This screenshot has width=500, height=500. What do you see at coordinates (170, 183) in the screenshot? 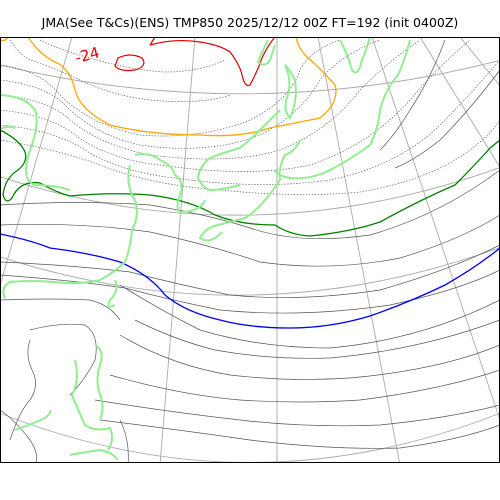
I see `asia-coast` at bounding box center [170, 183].